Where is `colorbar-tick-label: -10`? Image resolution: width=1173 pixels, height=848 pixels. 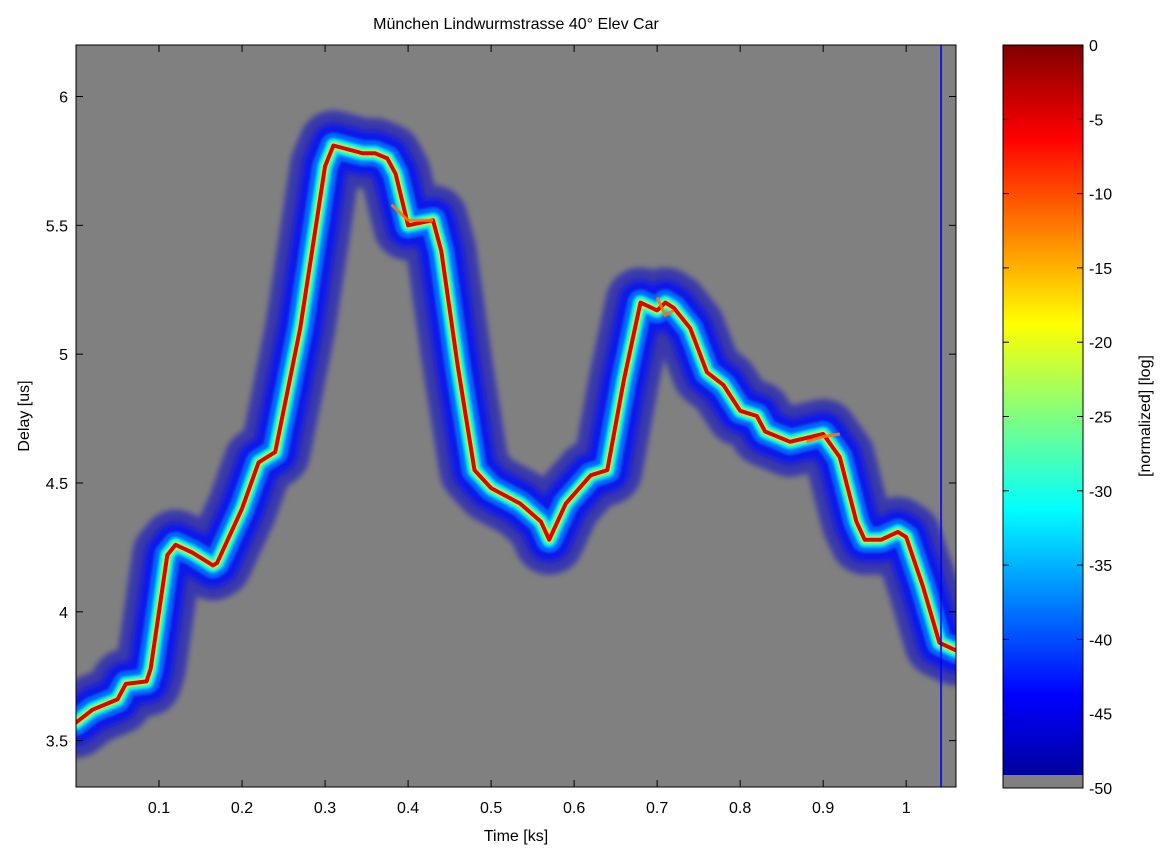
colorbar-tick-label: -10 is located at coordinates (1100, 195).